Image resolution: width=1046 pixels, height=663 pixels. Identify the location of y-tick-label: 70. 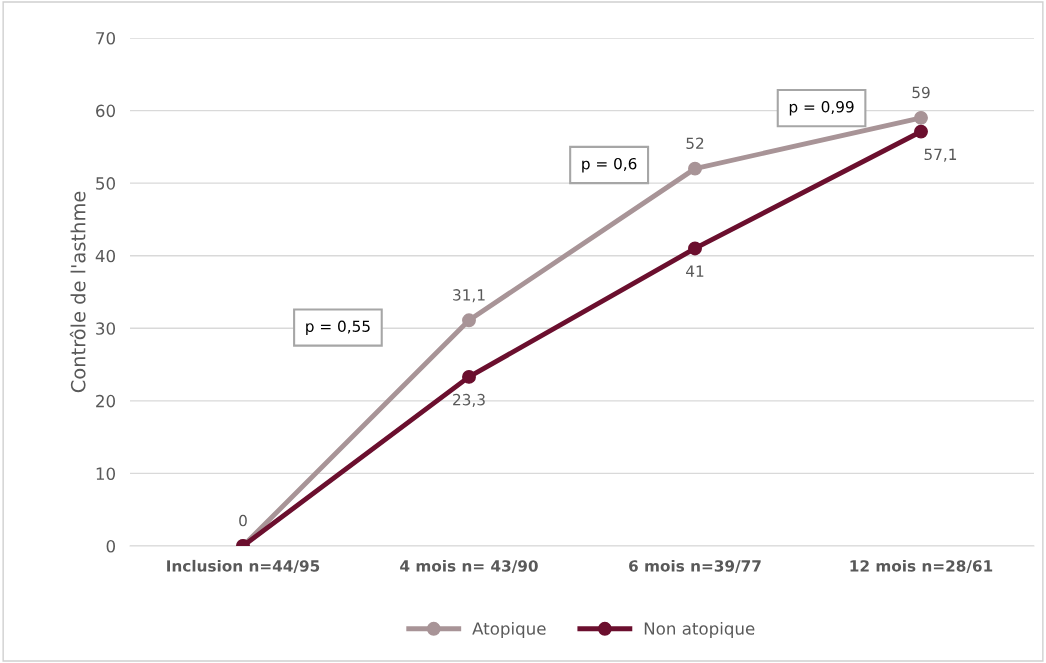
(105, 38).